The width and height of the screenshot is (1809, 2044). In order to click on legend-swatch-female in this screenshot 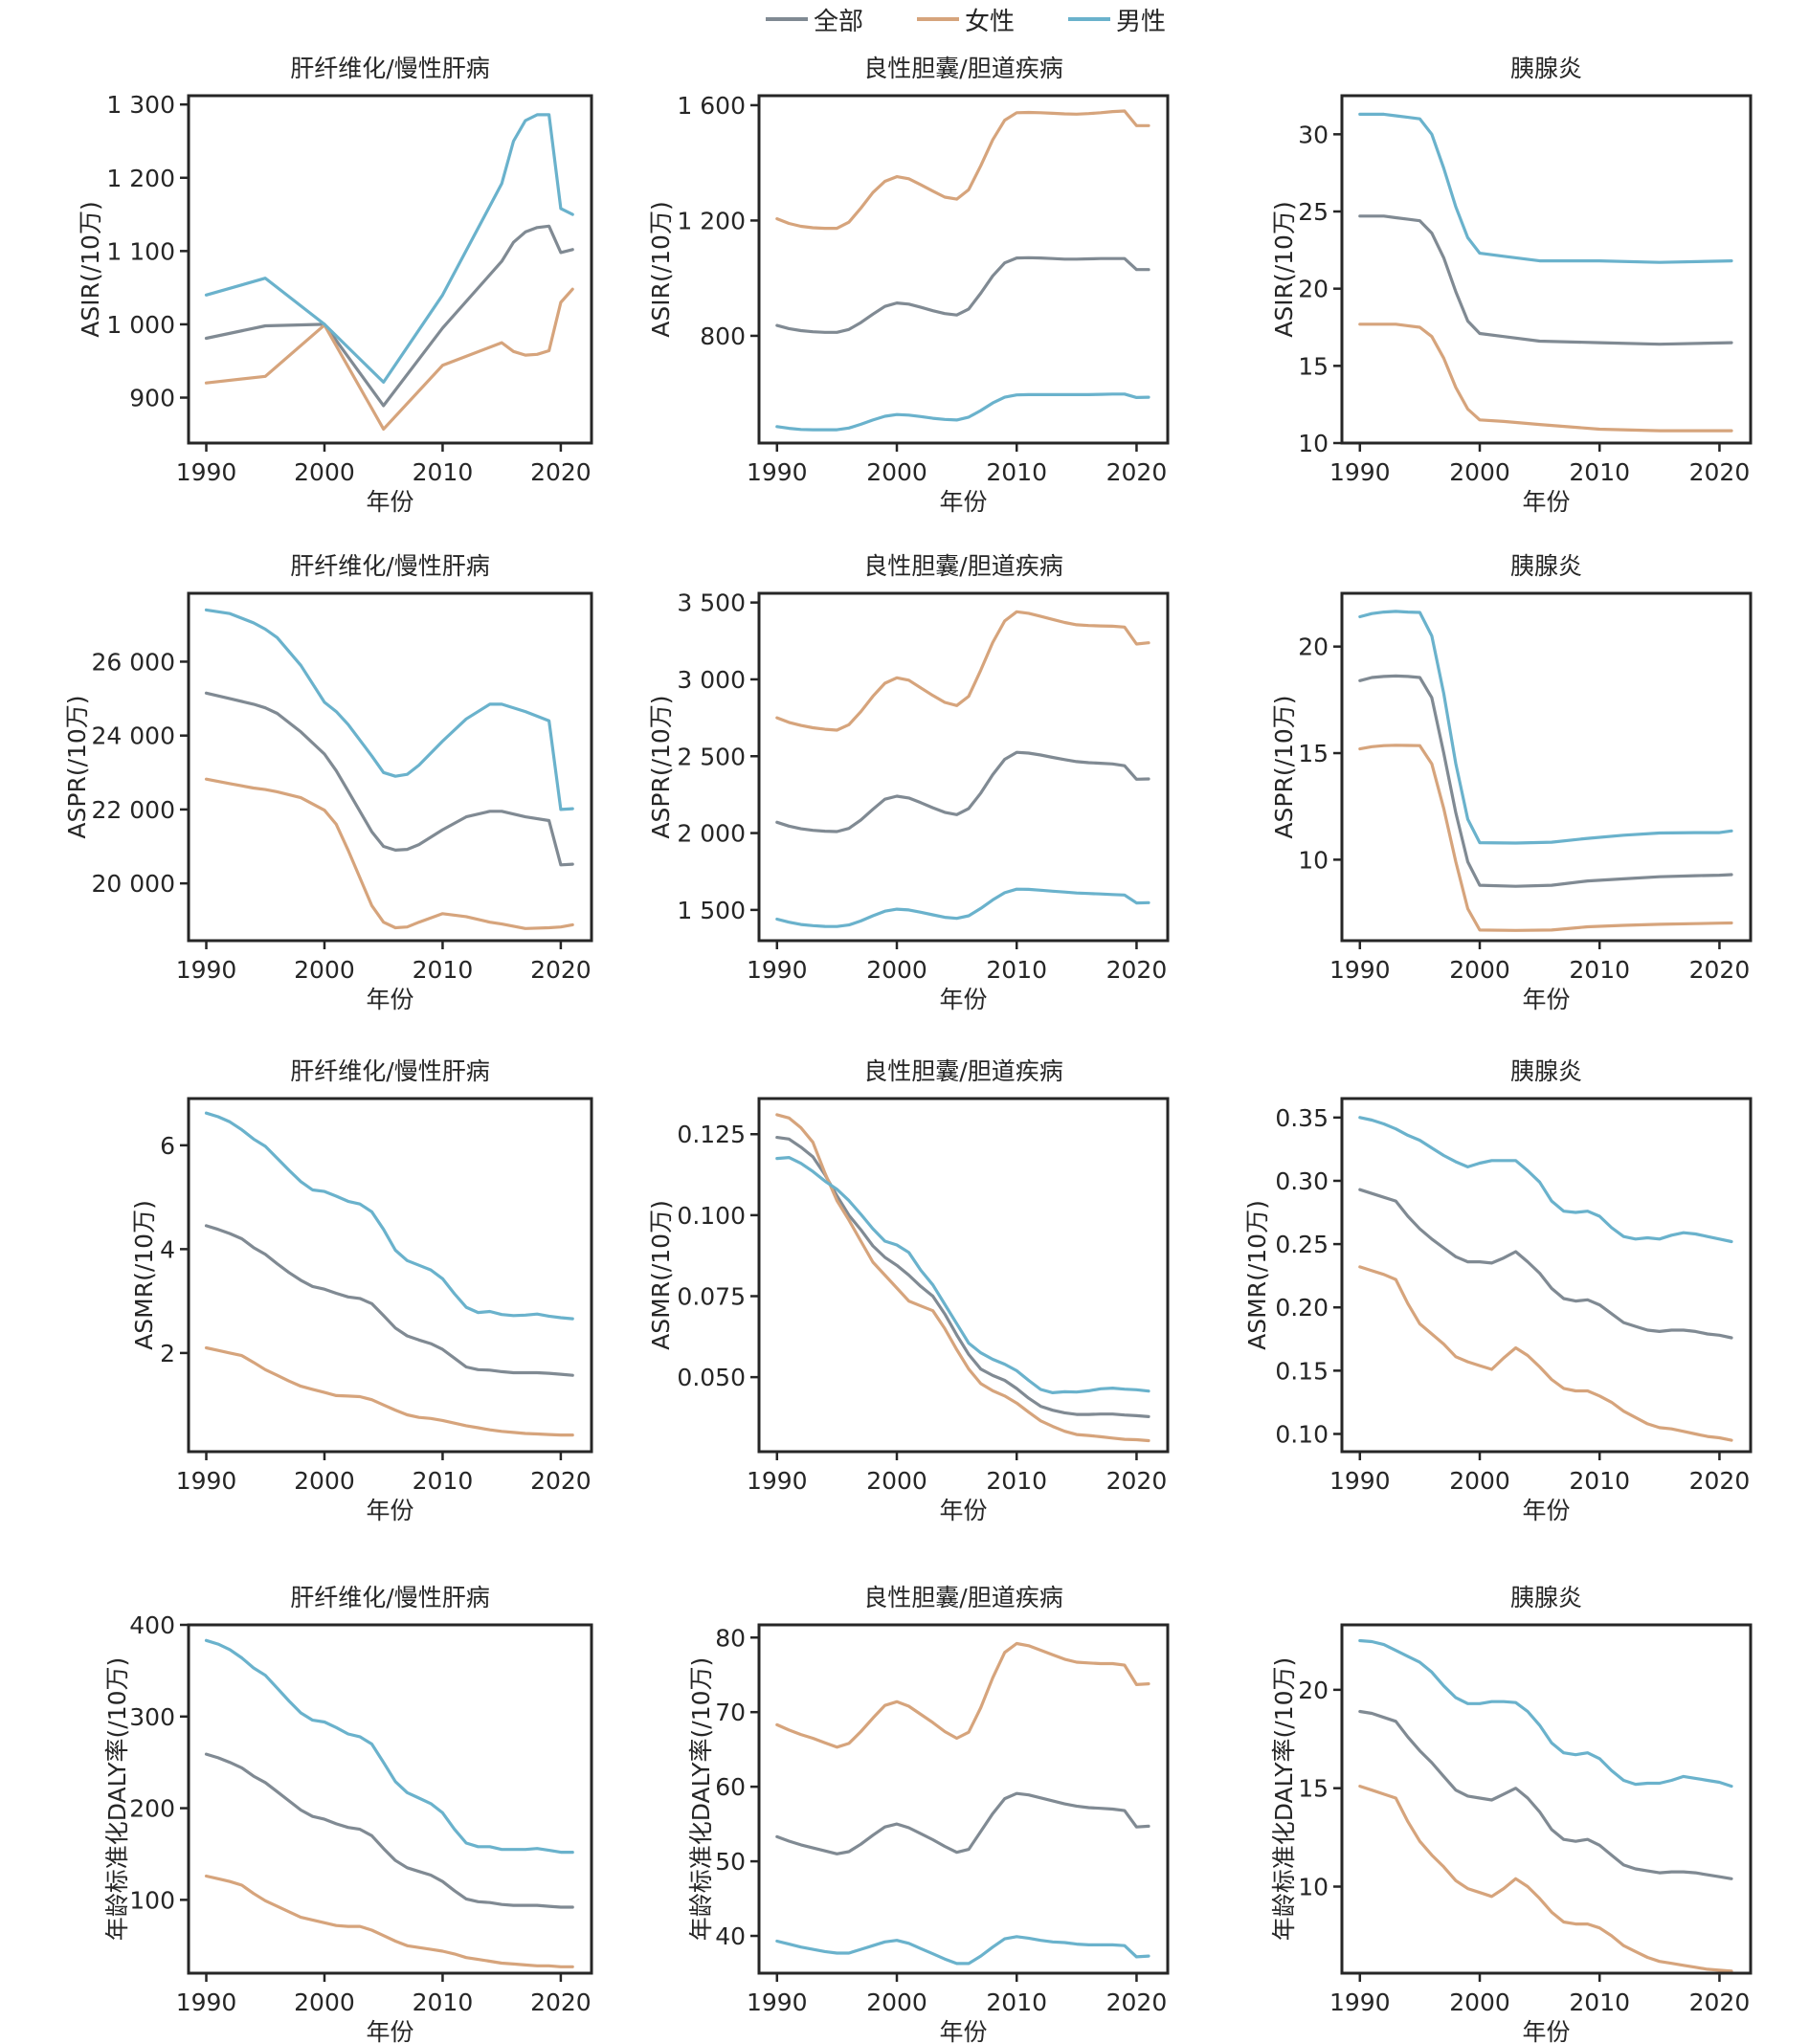, I will do `click(938, 19)`.